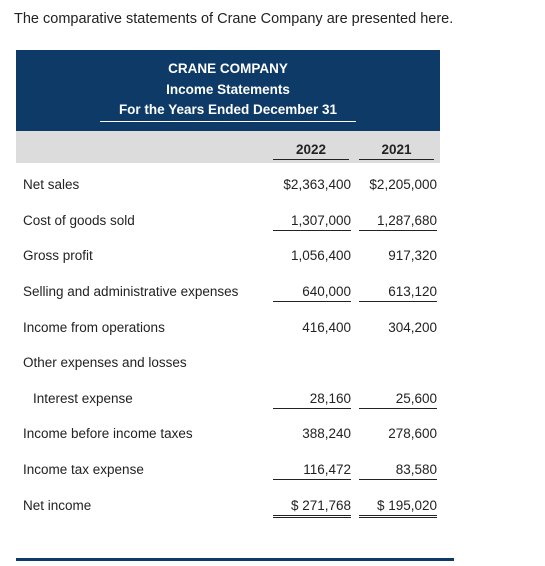 This screenshot has width=545, height=566. I want to click on column-header-2021: 2021, so click(396, 151).